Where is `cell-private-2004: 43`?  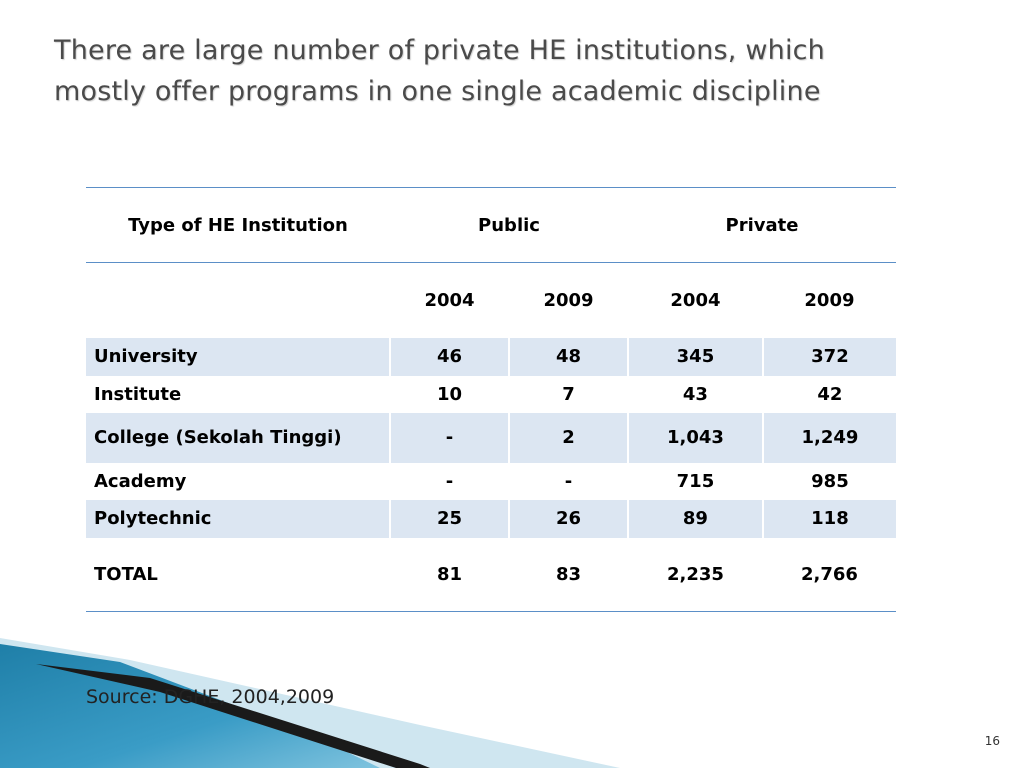
cell-private-2004: 43 is located at coordinates (695, 394).